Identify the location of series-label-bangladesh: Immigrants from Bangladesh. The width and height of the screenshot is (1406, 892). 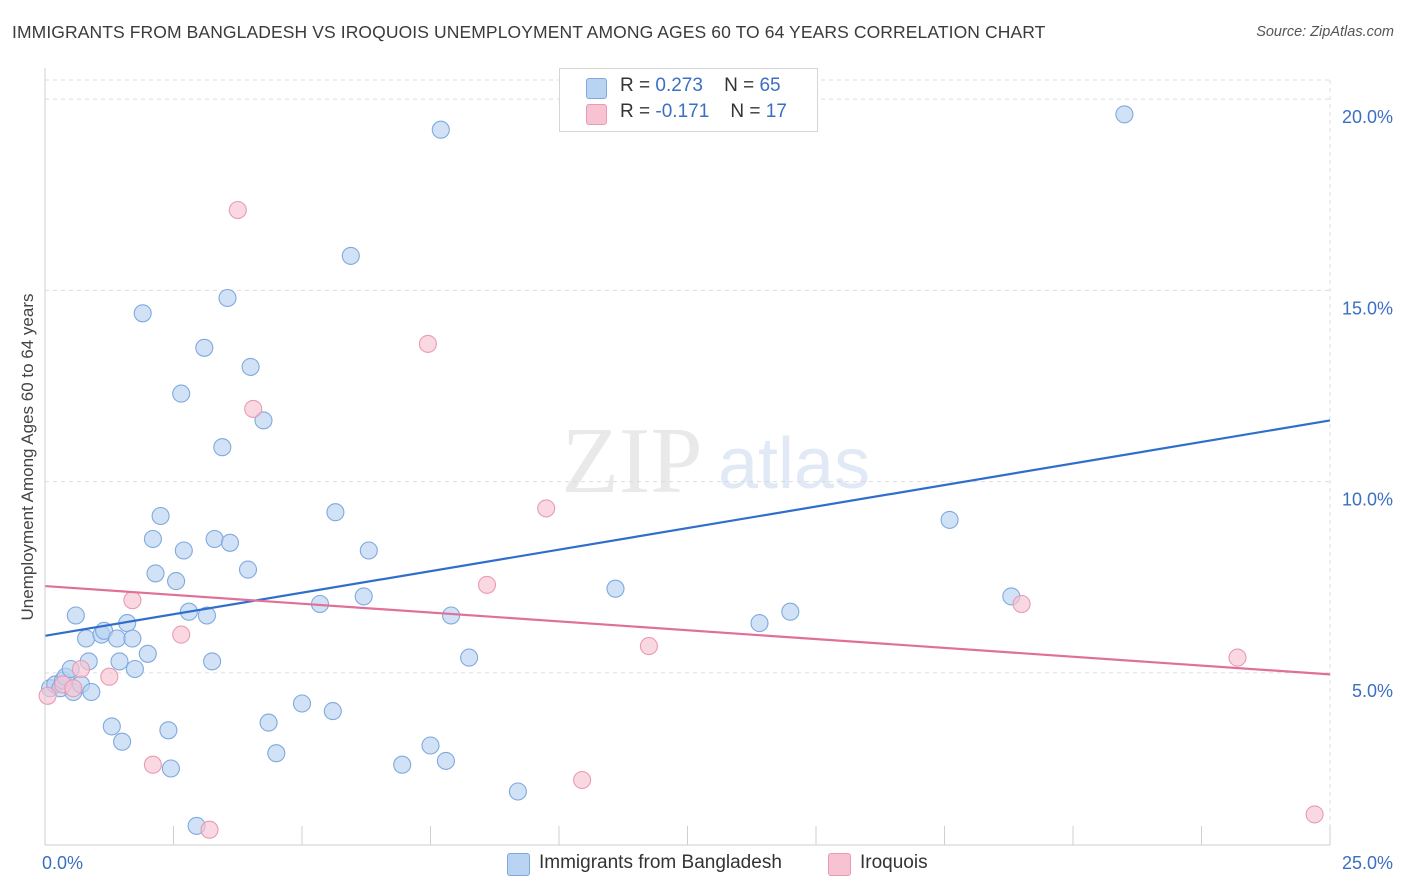
(660, 862).